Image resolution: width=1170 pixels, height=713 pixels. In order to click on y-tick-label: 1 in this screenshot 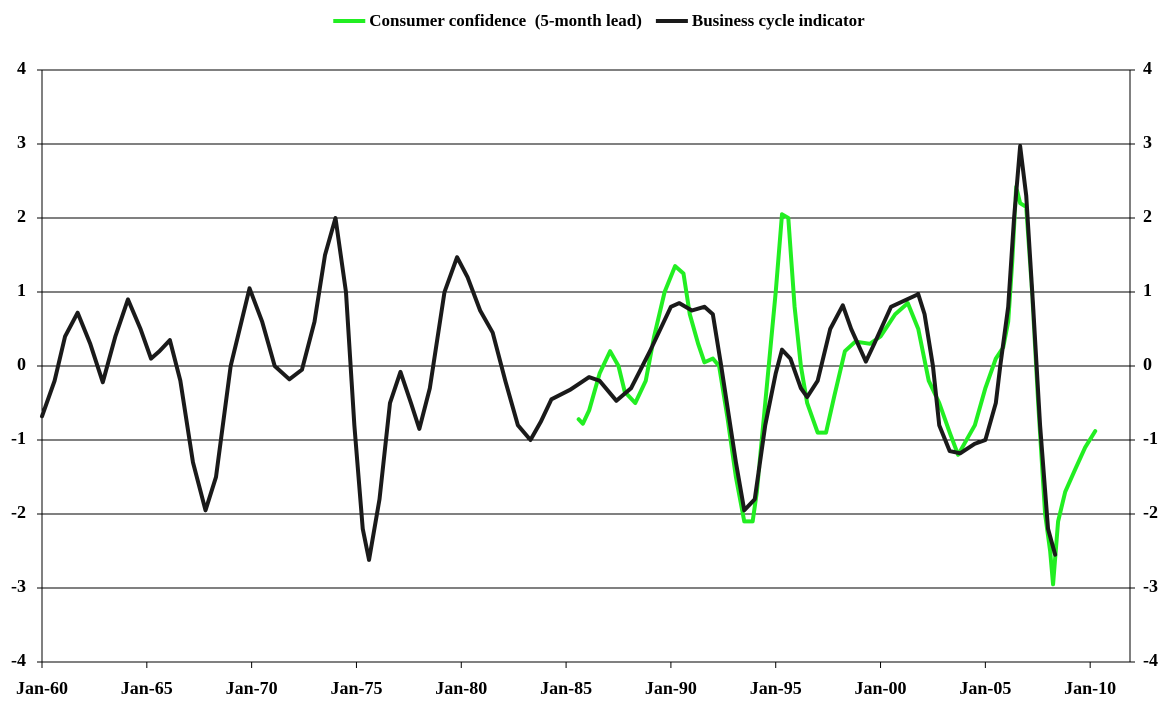, I will do `click(21, 290)`.